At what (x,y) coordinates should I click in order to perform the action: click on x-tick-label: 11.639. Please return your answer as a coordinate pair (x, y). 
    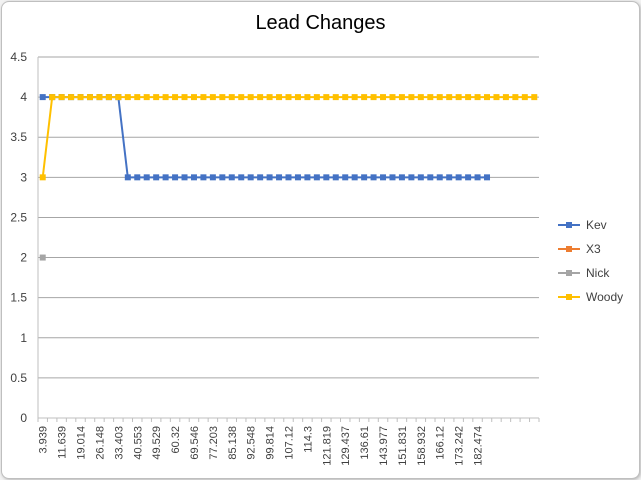
    Looking at the image, I should click on (63, 442).